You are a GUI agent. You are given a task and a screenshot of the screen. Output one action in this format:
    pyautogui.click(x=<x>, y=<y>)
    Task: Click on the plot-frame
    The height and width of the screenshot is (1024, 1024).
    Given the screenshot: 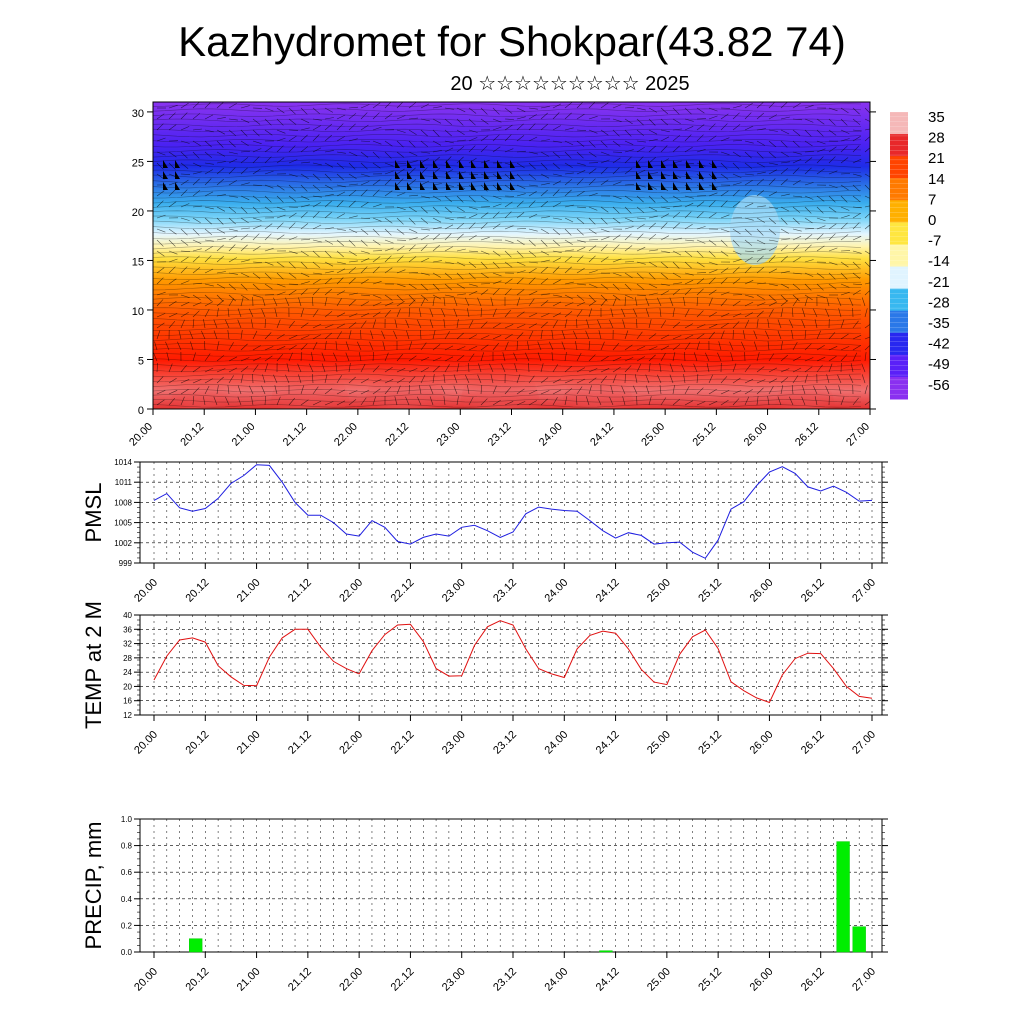 What is the action you would take?
    pyautogui.click(x=511, y=885)
    